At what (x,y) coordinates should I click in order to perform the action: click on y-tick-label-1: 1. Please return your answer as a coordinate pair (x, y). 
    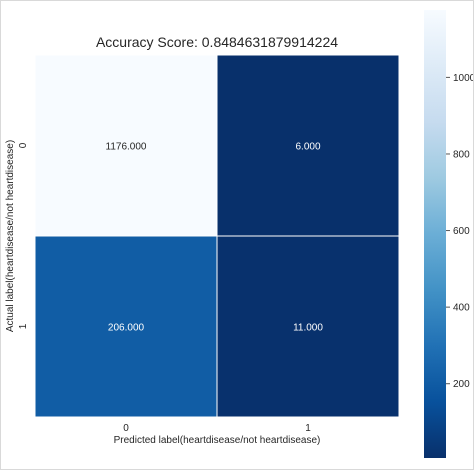
    Looking at the image, I should click on (23, 326).